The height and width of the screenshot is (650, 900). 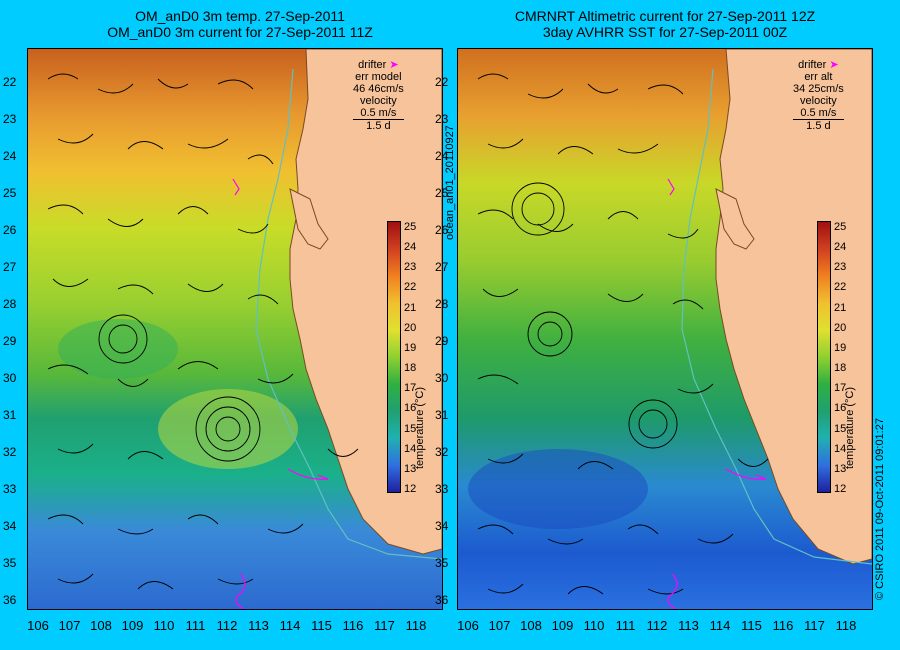 What do you see at coordinates (240, 32) in the screenshot?
I see `left-title-line2: OM_anD0 3m current for 27-Sep-2011 11Z` at bounding box center [240, 32].